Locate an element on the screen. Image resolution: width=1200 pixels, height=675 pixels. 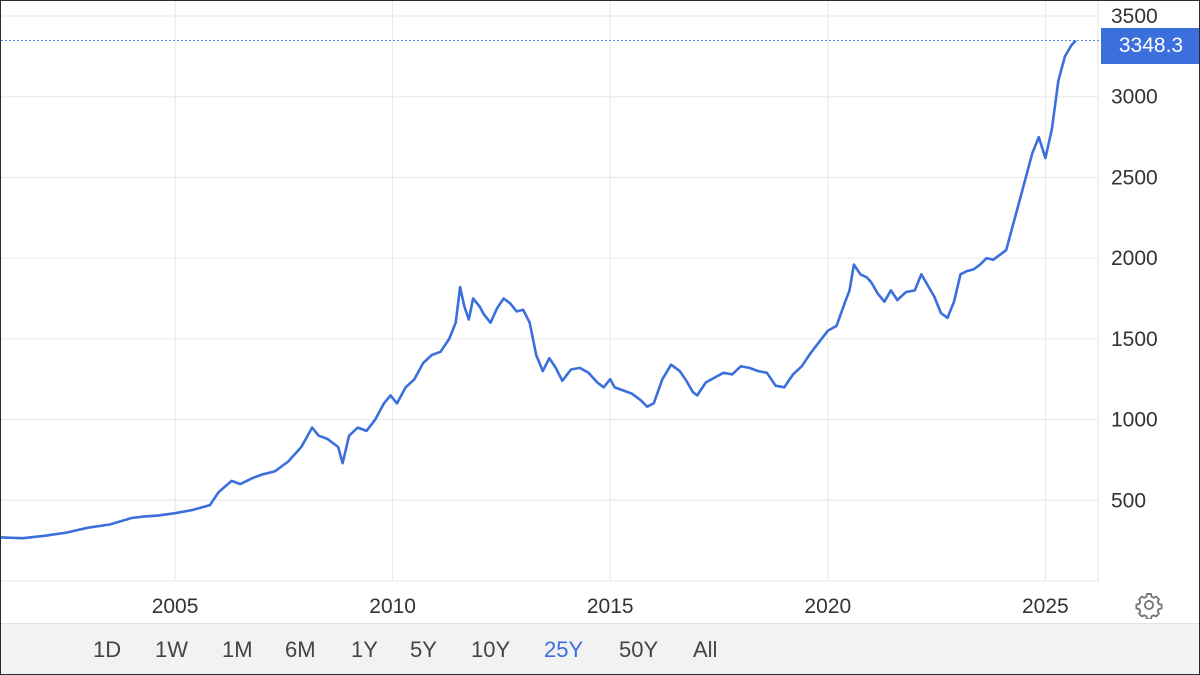
range-button-5y: 5Y is located at coordinates (423, 649).